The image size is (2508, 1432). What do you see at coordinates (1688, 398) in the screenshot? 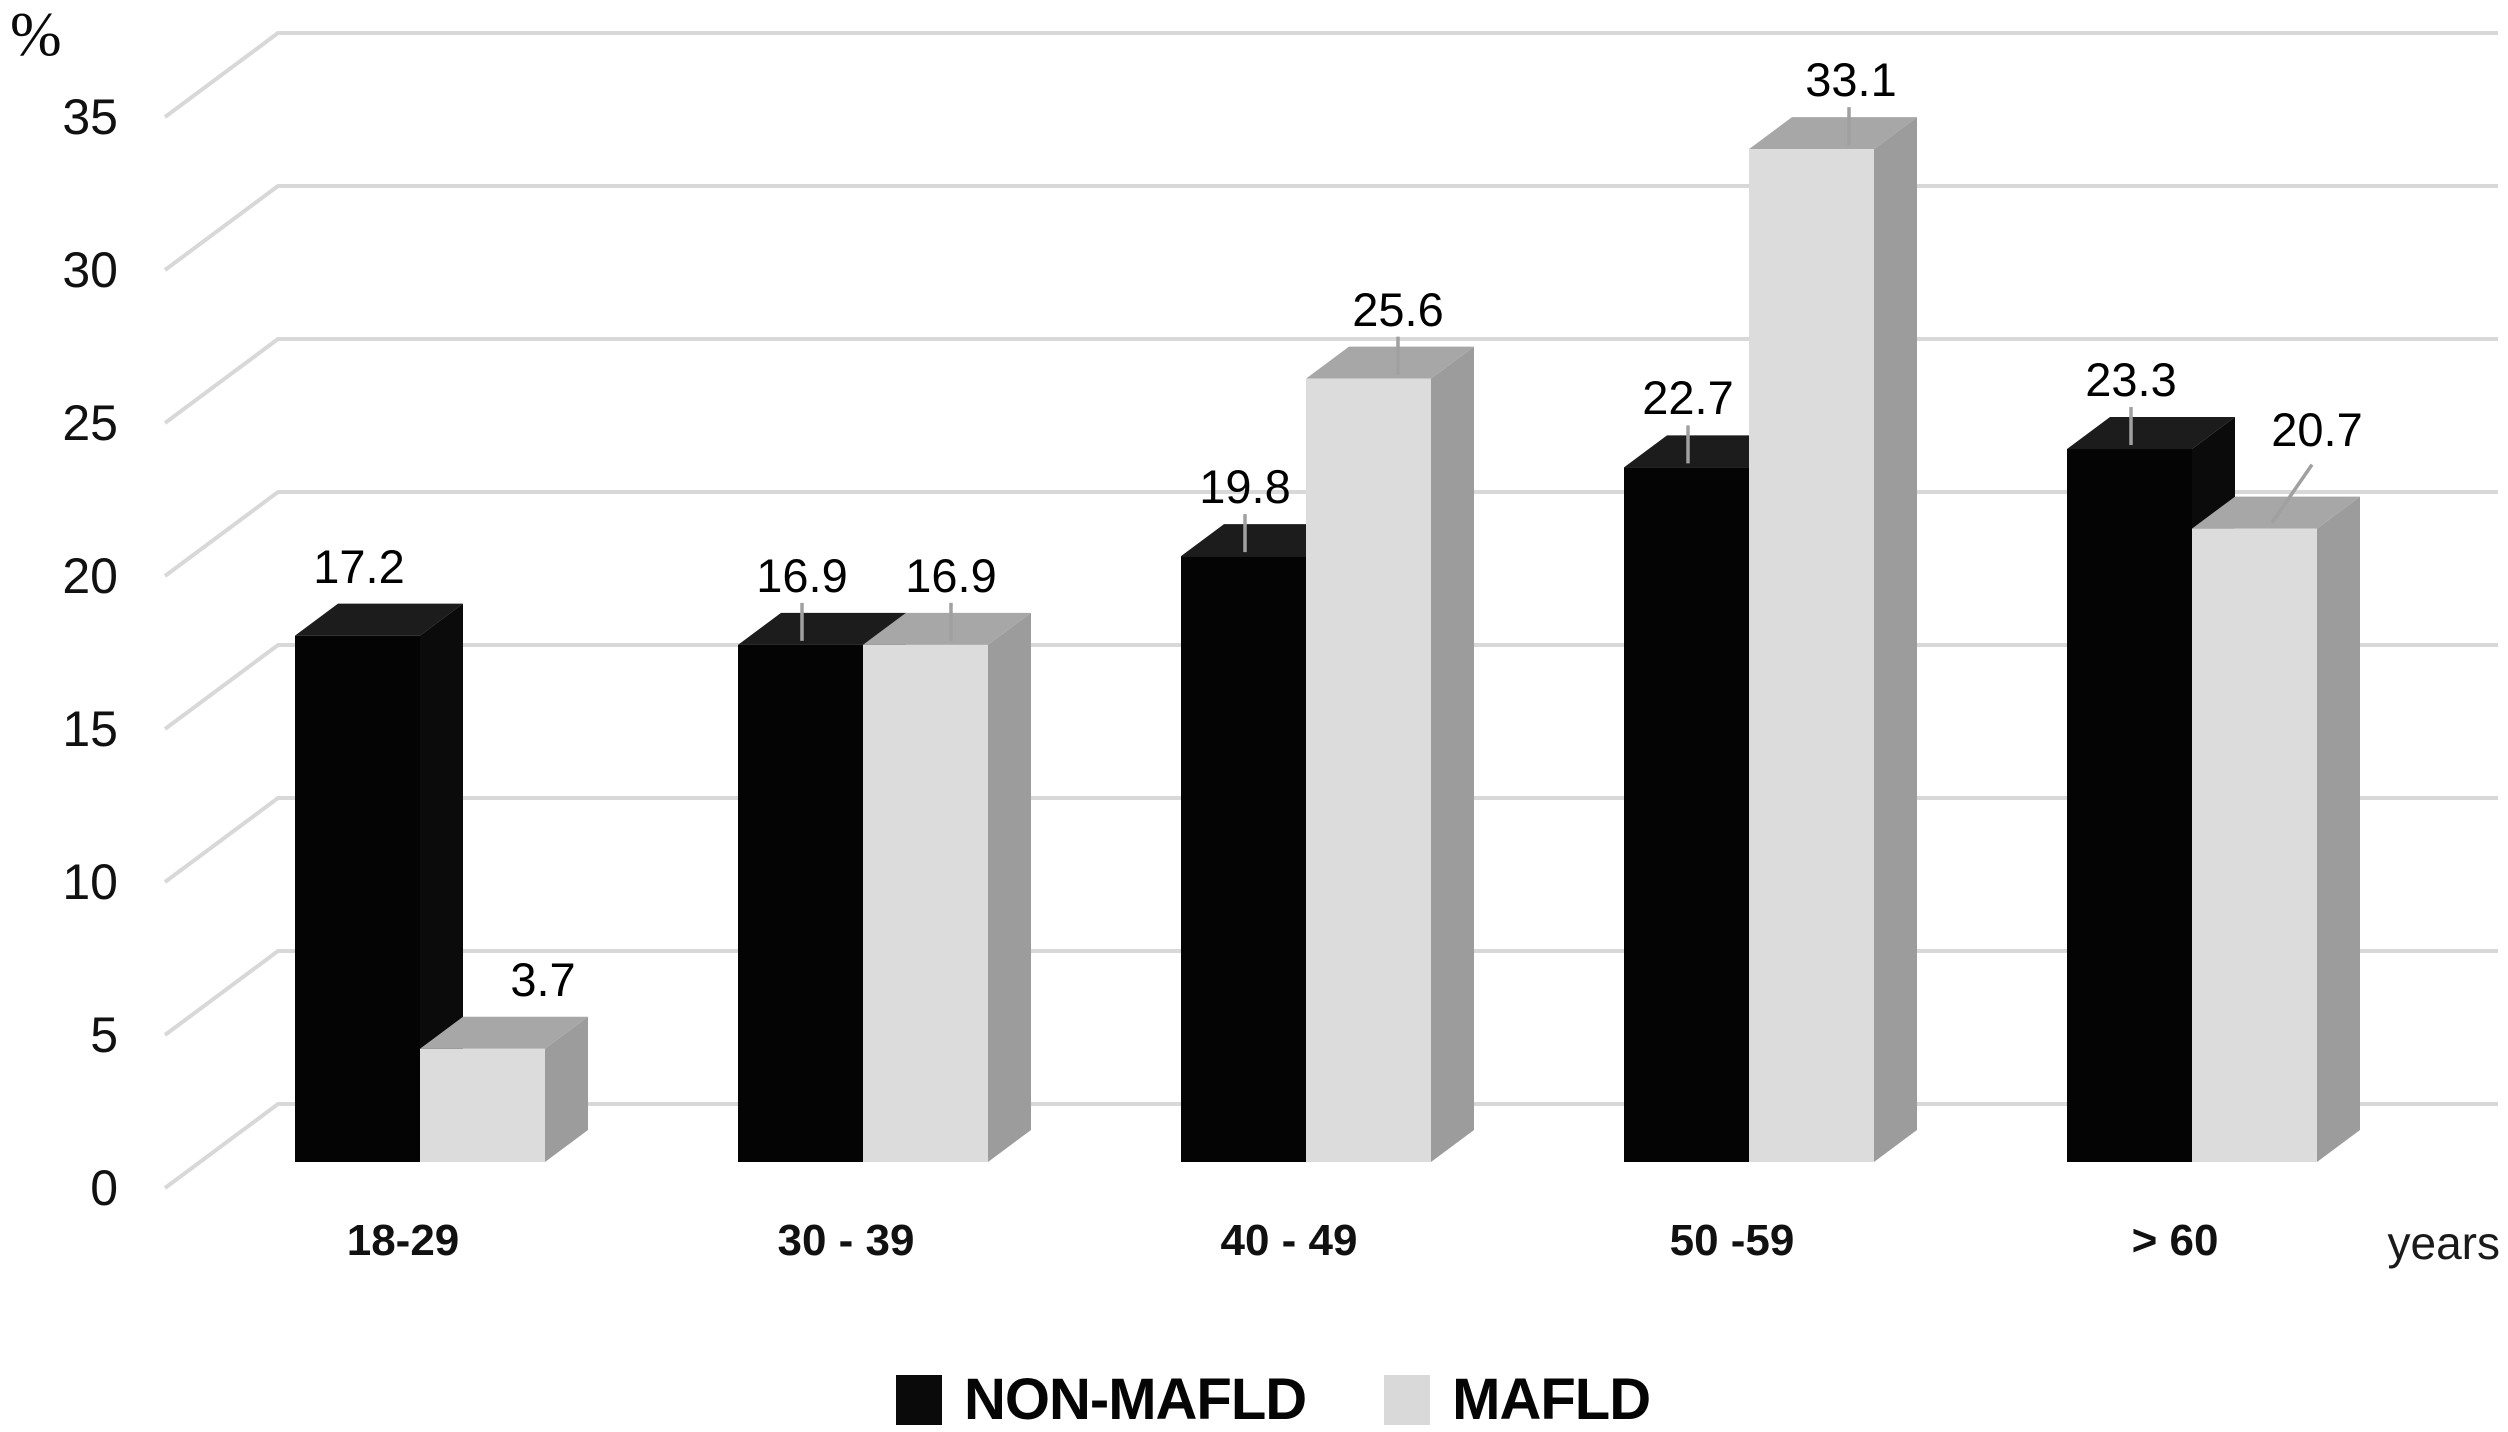
I see `value-label-non-mafld-group-3: 22.7` at bounding box center [1688, 398].